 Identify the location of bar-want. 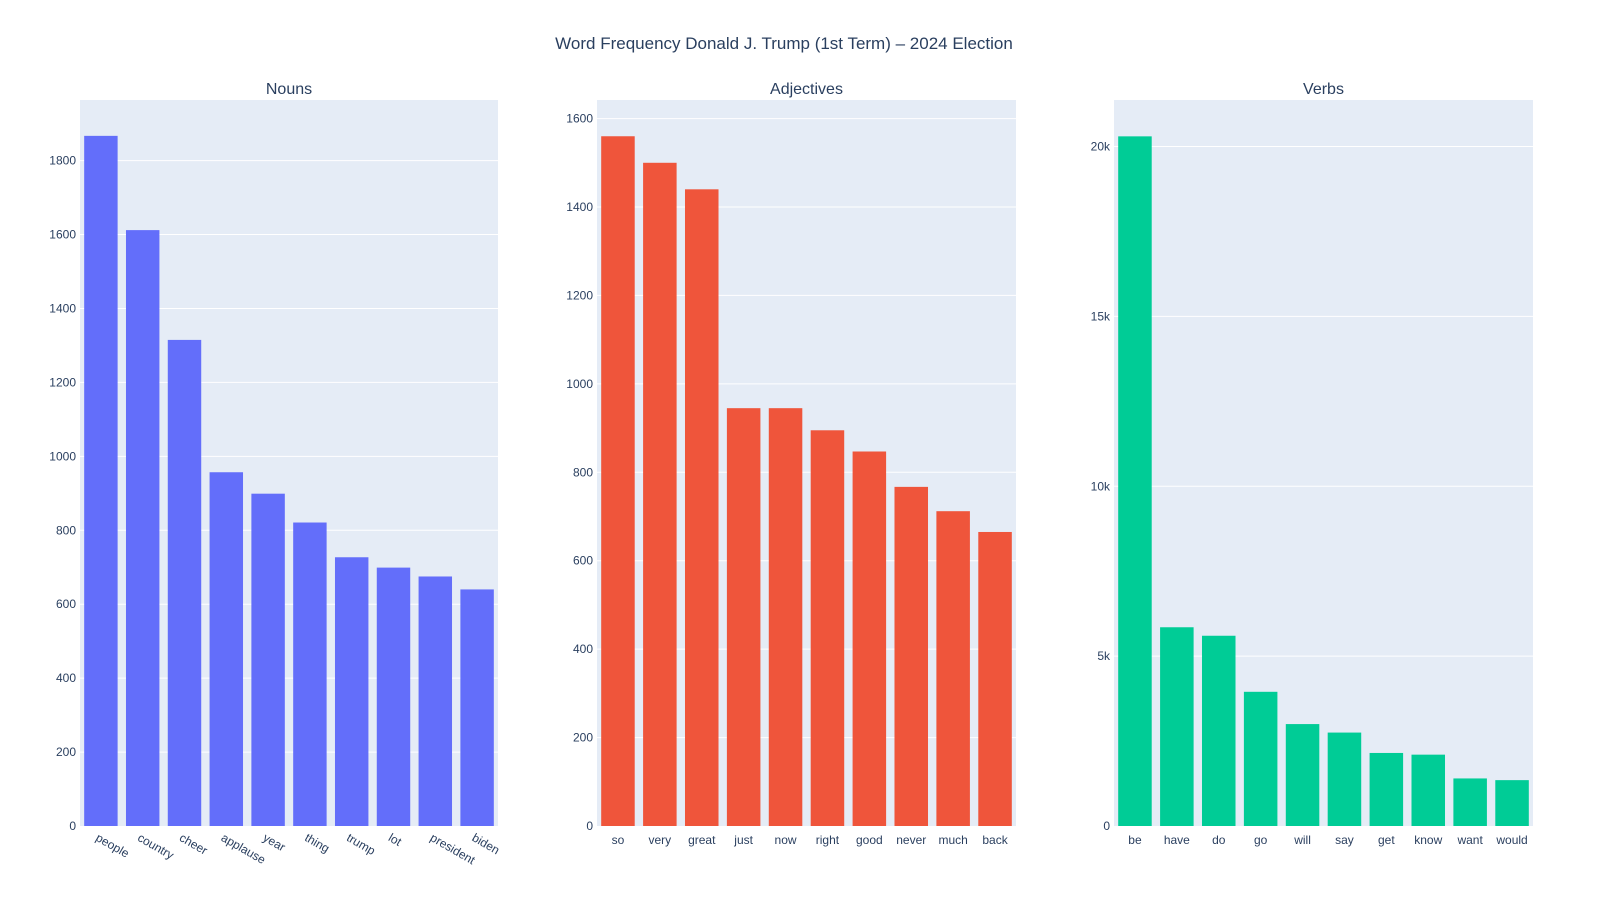
(1470, 802).